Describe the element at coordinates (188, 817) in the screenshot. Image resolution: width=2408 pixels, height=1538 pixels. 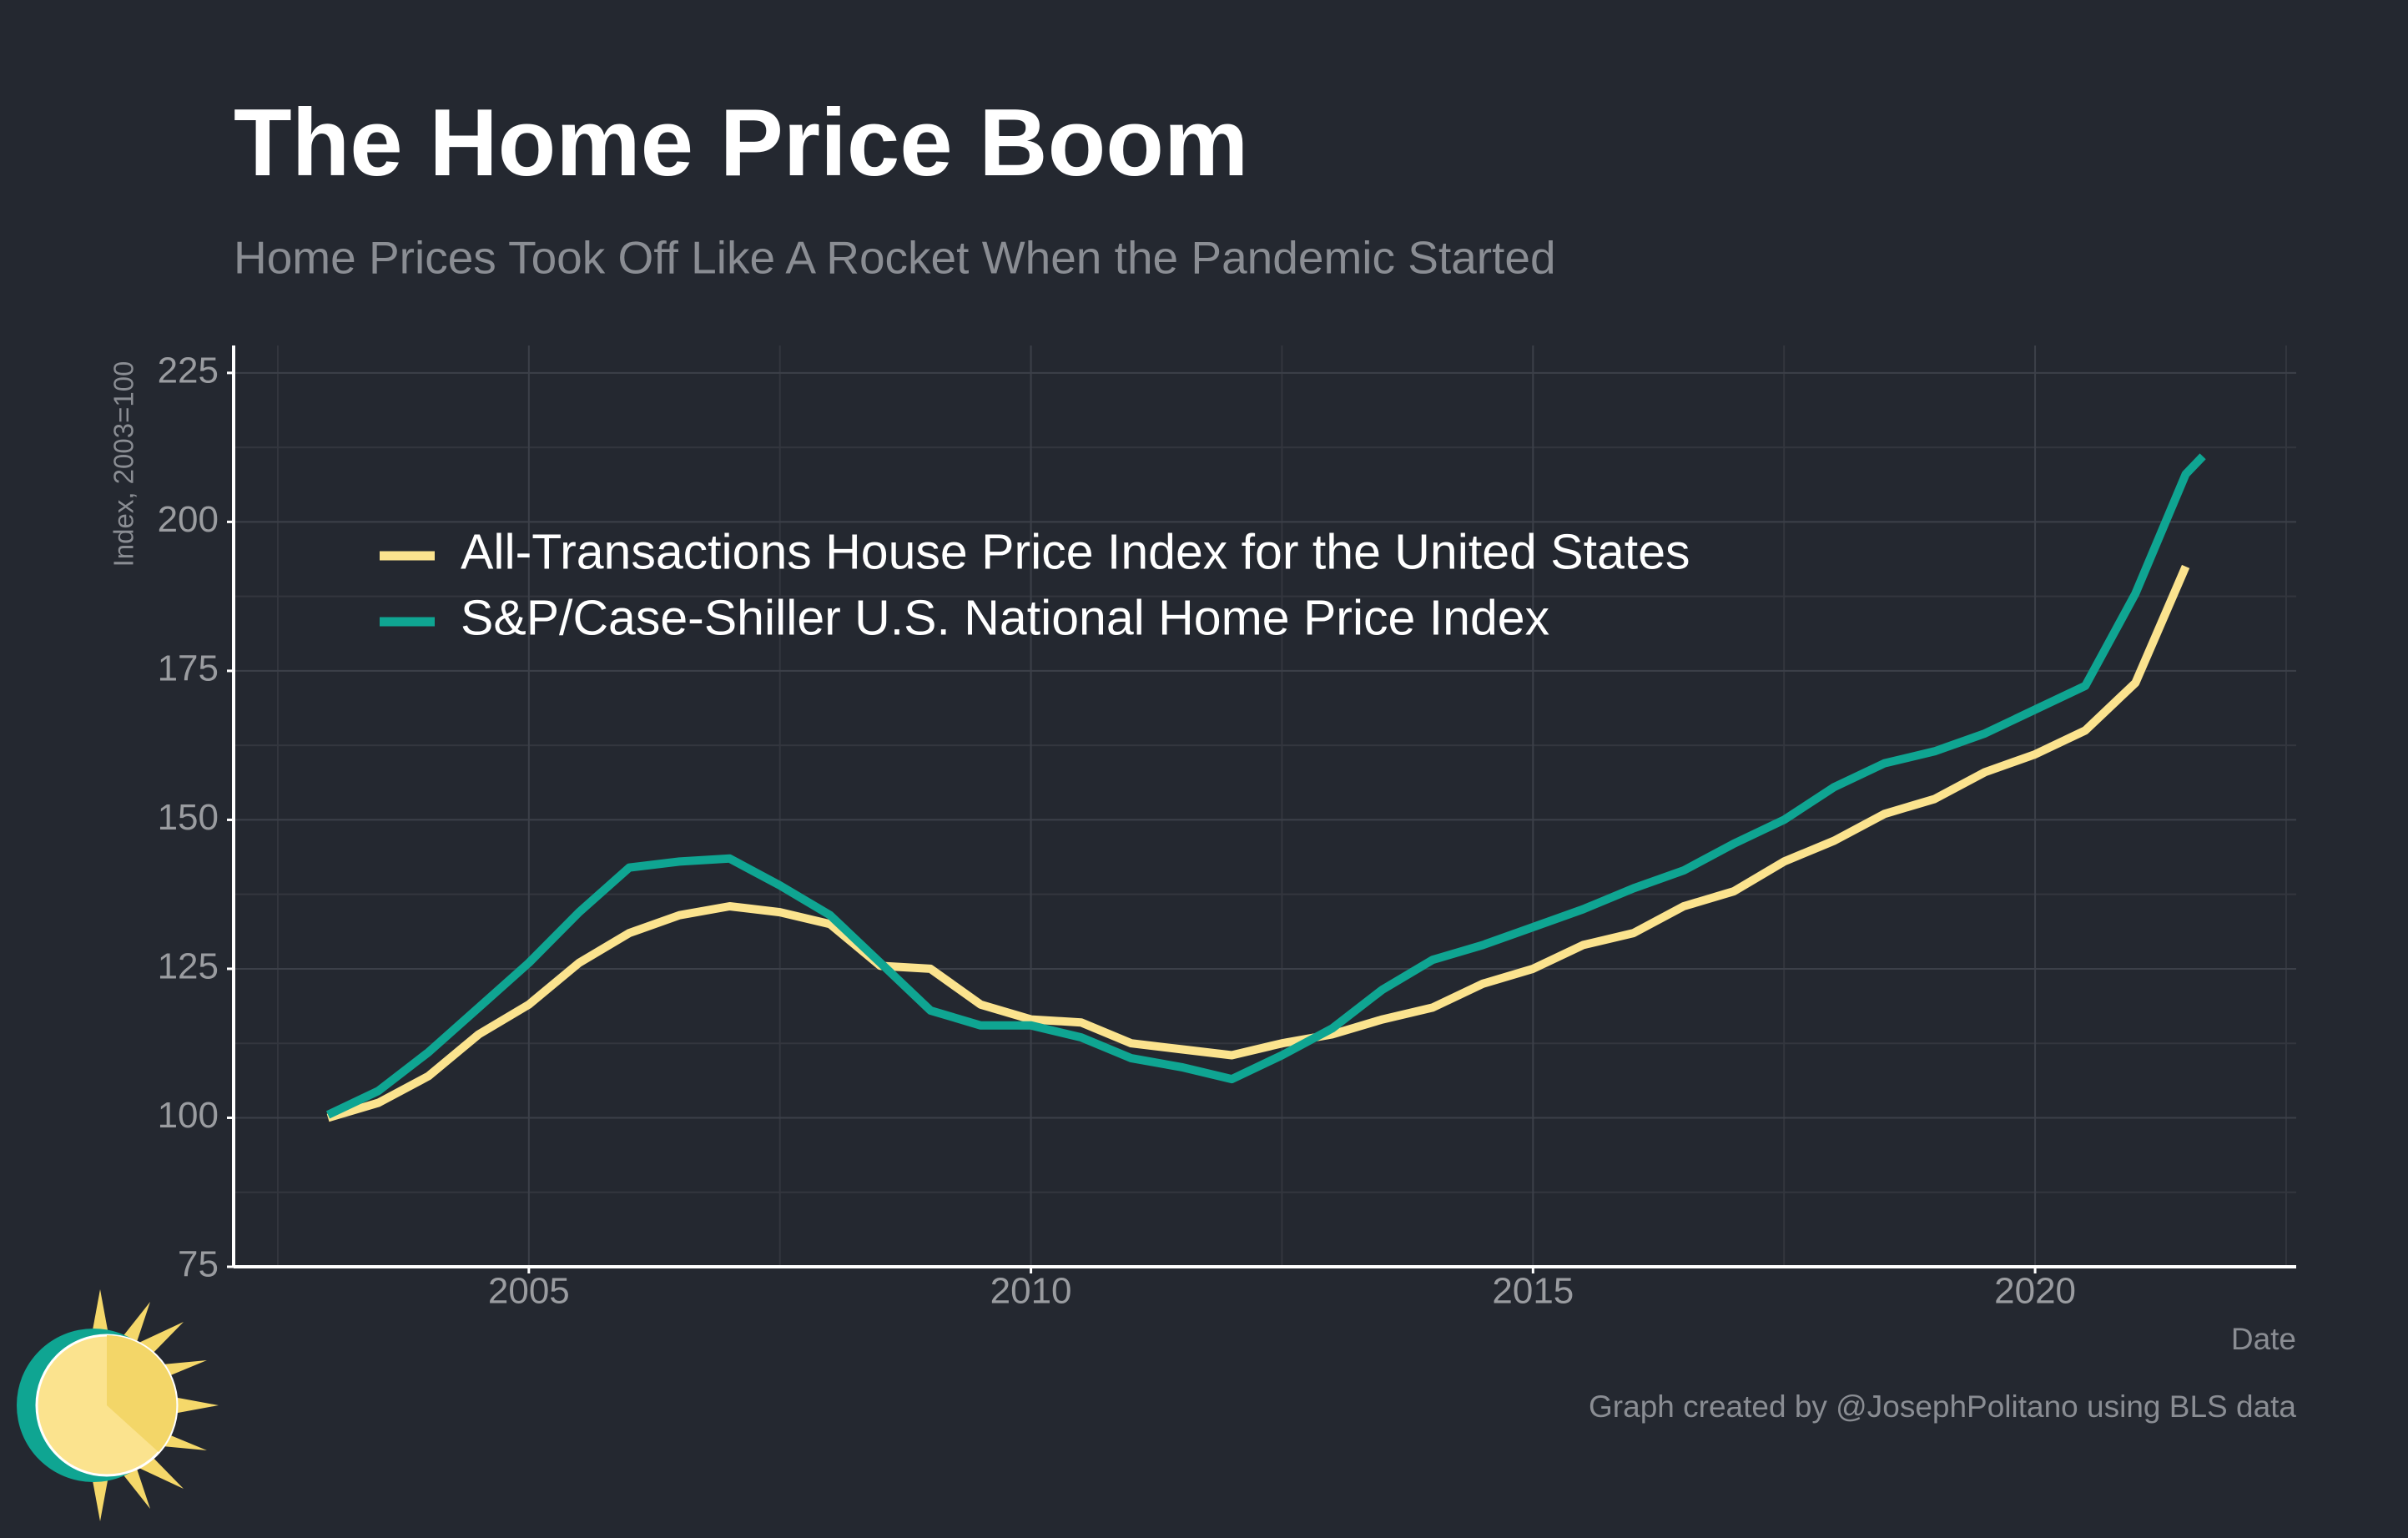
I see `y-tick-label: 150` at that location.